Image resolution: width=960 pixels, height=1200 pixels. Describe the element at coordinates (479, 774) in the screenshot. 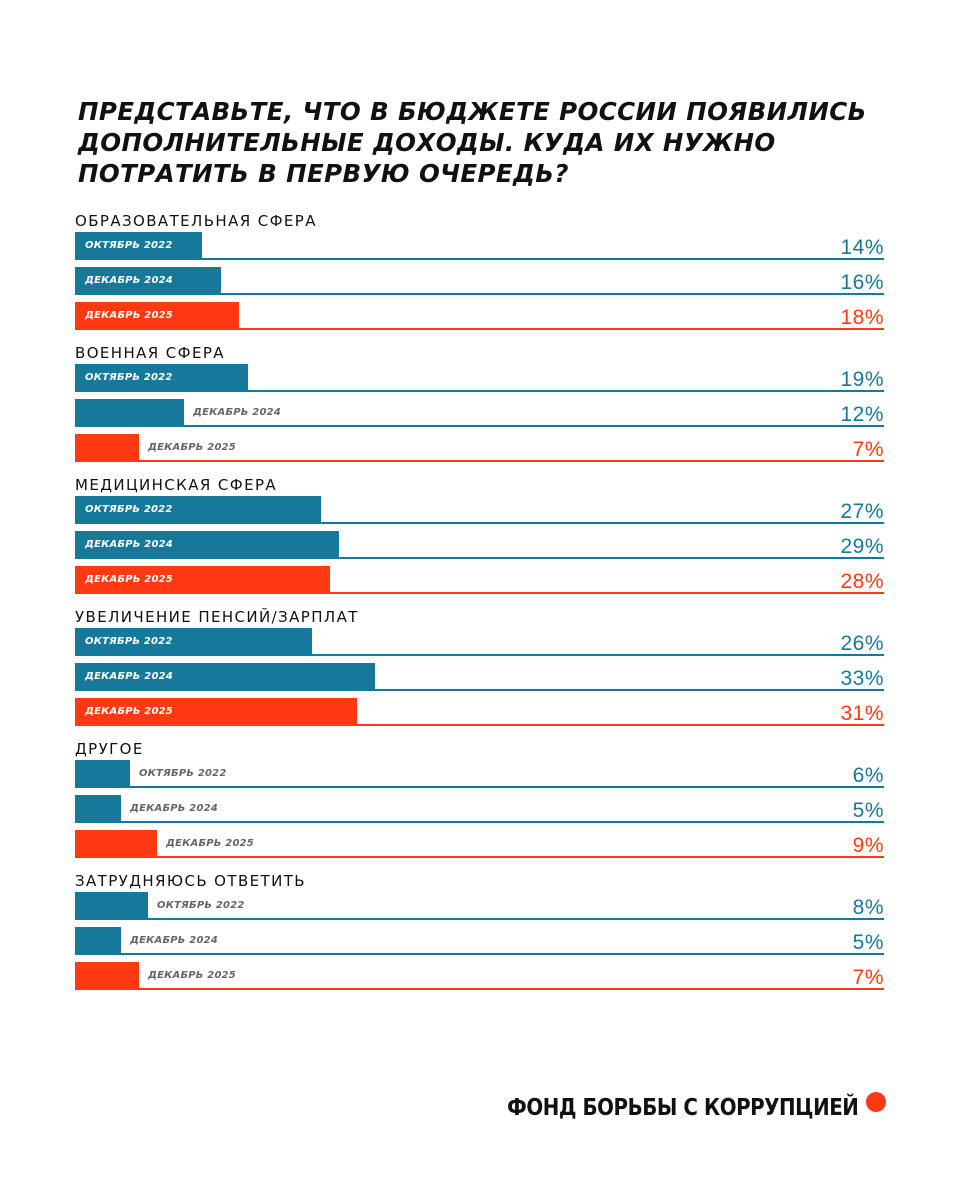

I see `bar-row-oct-2022: ОКТЯБРЬ 2022 6%` at that location.